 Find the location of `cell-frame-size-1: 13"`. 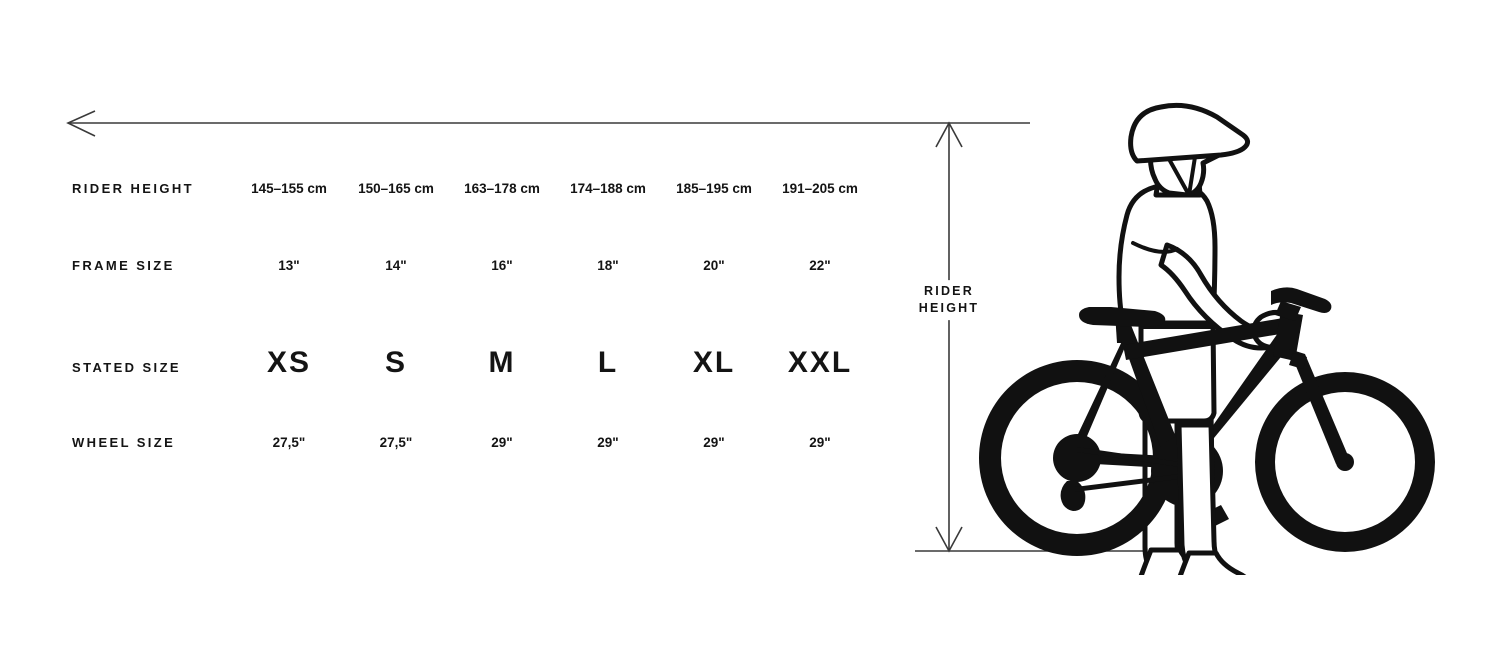

cell-frame-size-1: 13" is located at coordinates (289, 265).